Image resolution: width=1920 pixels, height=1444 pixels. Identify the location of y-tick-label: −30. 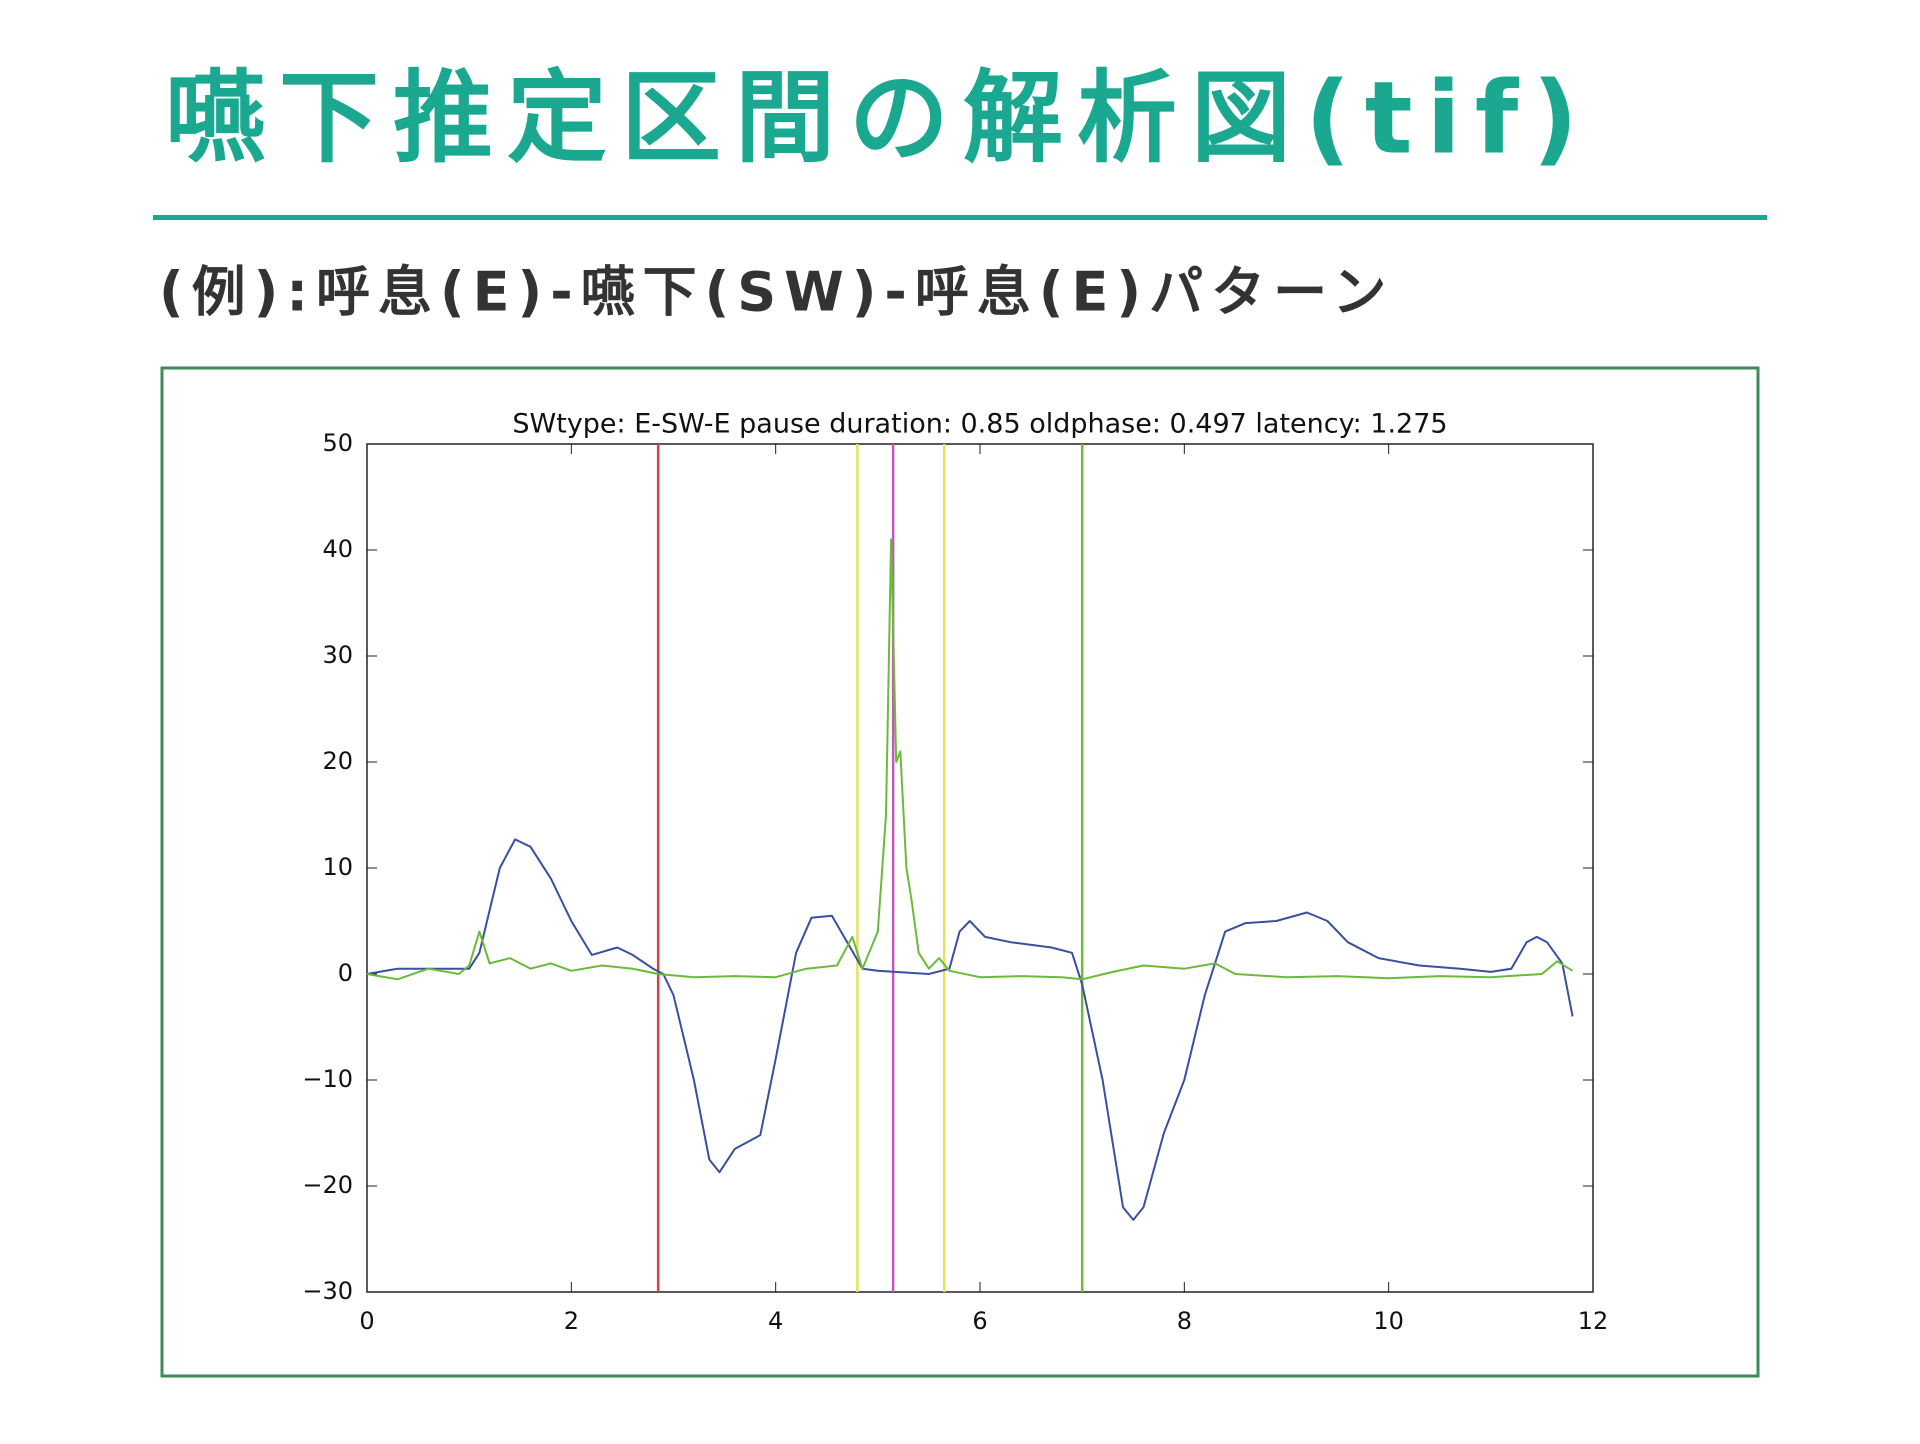
(327, 1291).